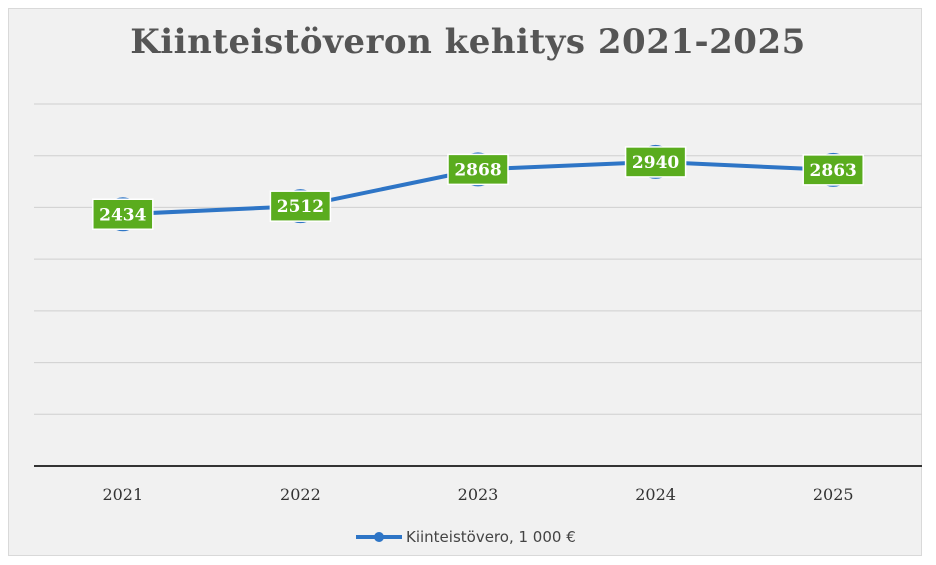  I want to click on x-tick-label: 2022, so click(300, 494).